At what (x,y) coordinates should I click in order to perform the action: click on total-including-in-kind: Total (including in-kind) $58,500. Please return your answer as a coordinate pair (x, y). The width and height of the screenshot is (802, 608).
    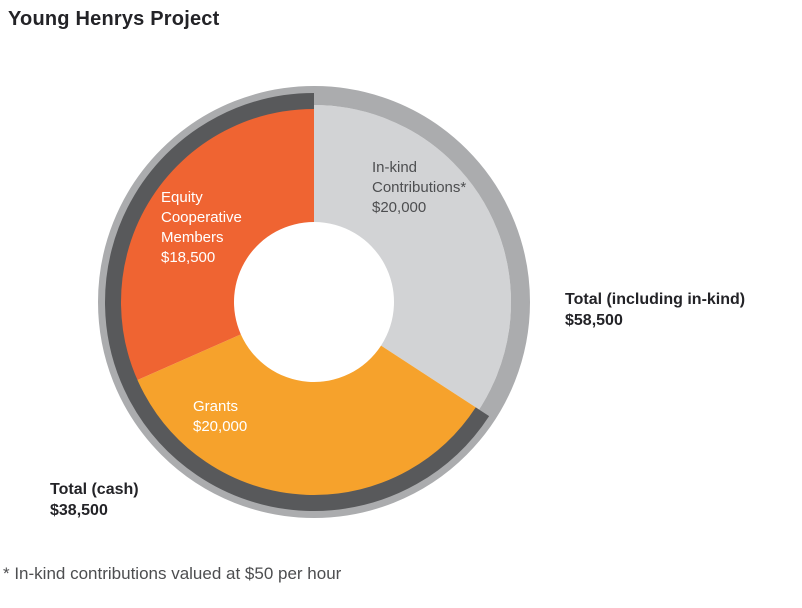
    Looking at the image, I should click on (655, 310).